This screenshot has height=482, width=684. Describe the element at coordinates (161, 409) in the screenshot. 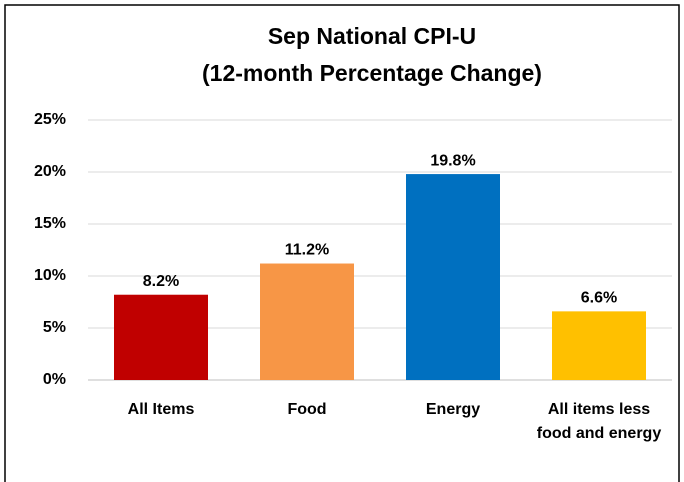

I see `x-tick-label: All Items` at that location.